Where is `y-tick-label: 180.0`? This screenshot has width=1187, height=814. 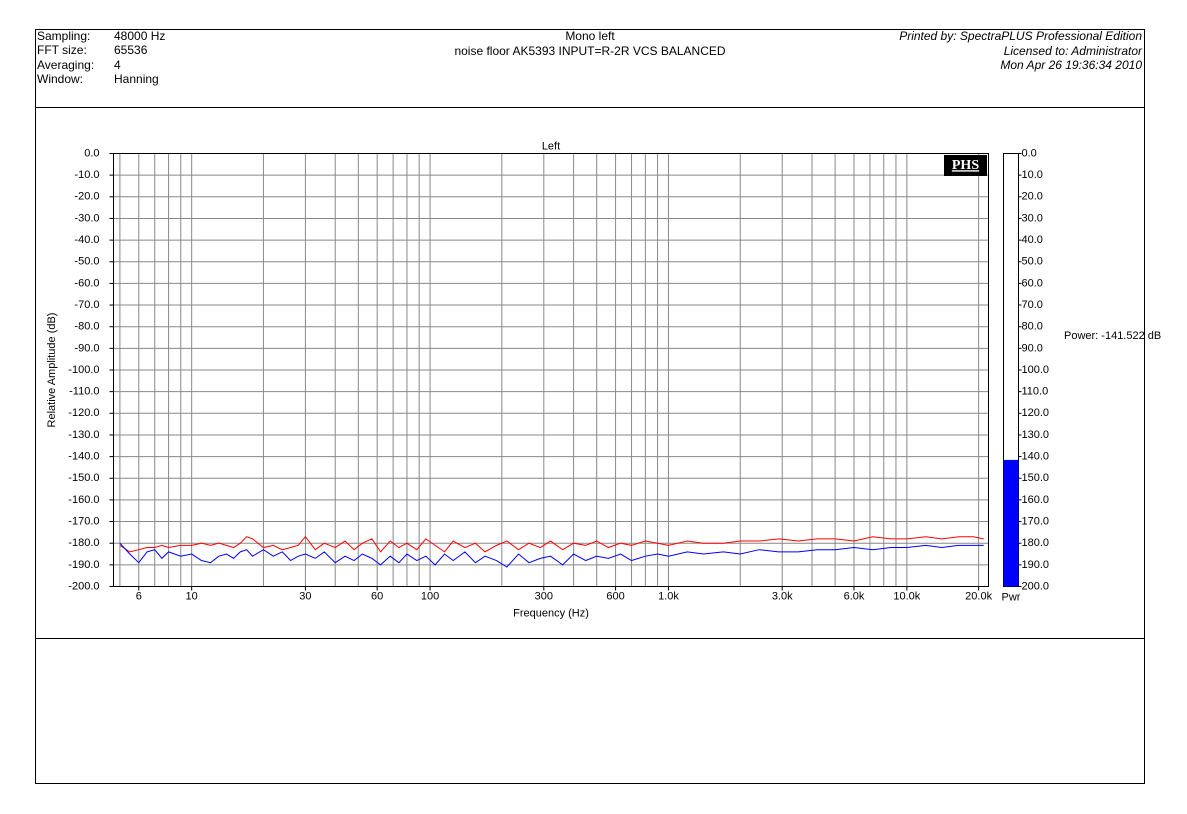 y-tick-label: 180.0 is located at coordinates (1036, 543).